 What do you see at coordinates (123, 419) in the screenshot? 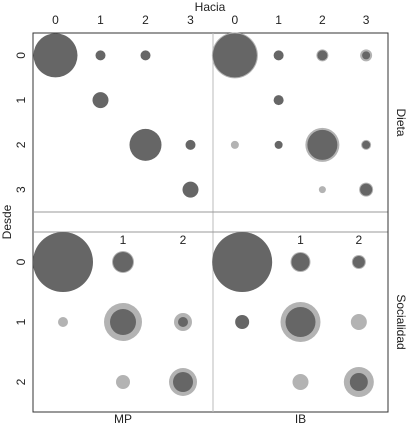
I see `column-label: MP` at bounding box center [123, 419].